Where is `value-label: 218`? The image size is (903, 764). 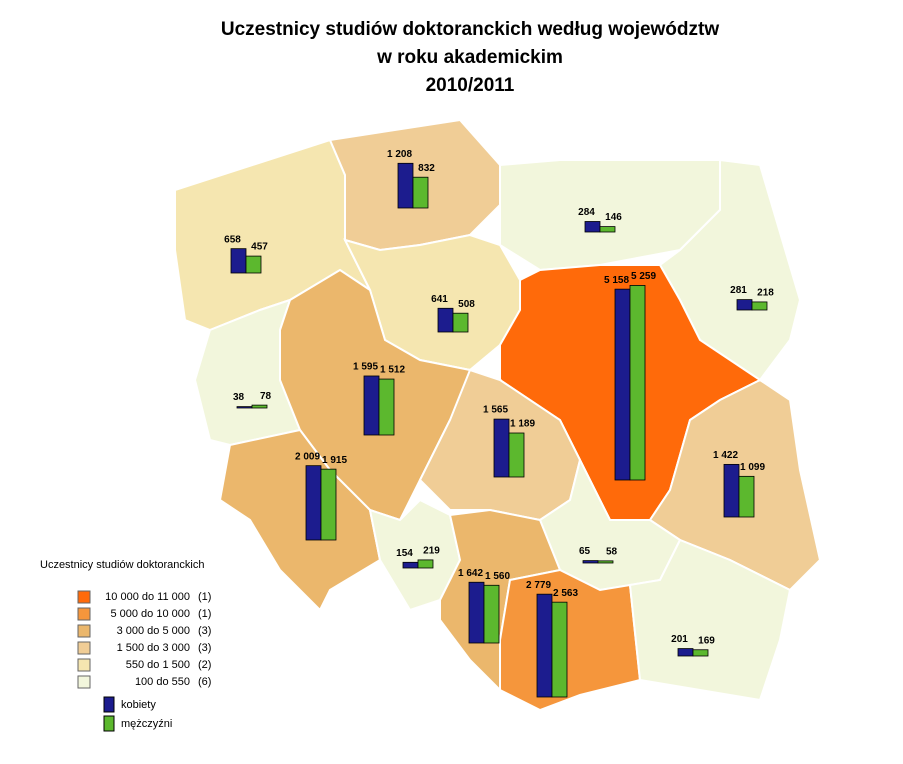 value-label: 218 is located at coordinates (765, 293).